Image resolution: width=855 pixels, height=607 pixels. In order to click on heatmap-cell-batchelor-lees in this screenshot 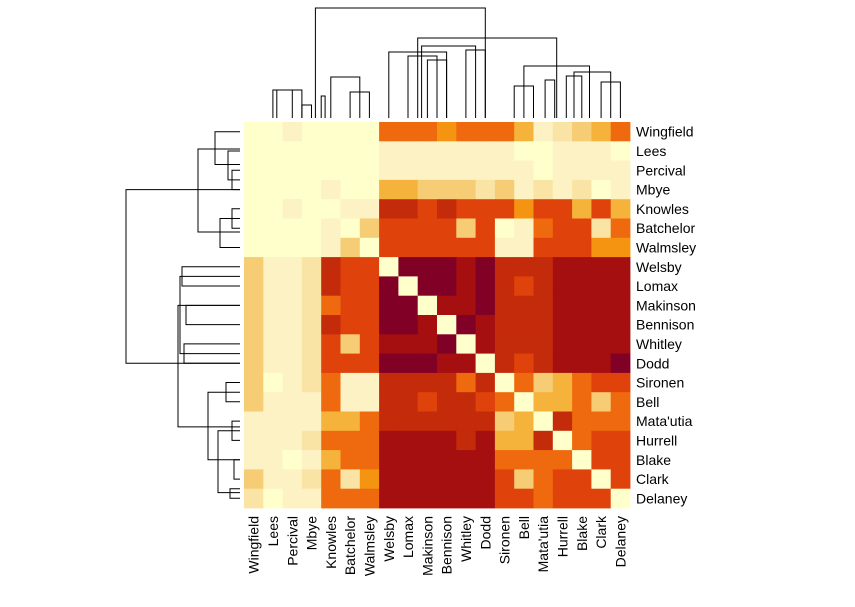, I will do `click(273, 228)`.